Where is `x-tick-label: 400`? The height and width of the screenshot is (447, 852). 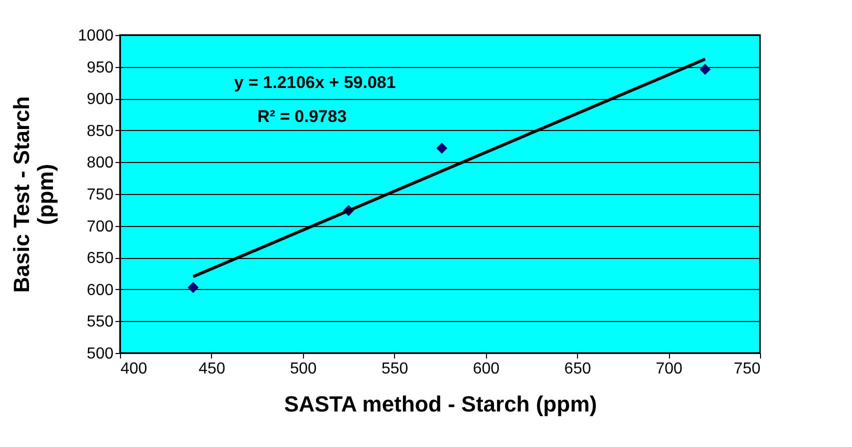
x-tick-label: 400 is located at coordinates (134, 369).